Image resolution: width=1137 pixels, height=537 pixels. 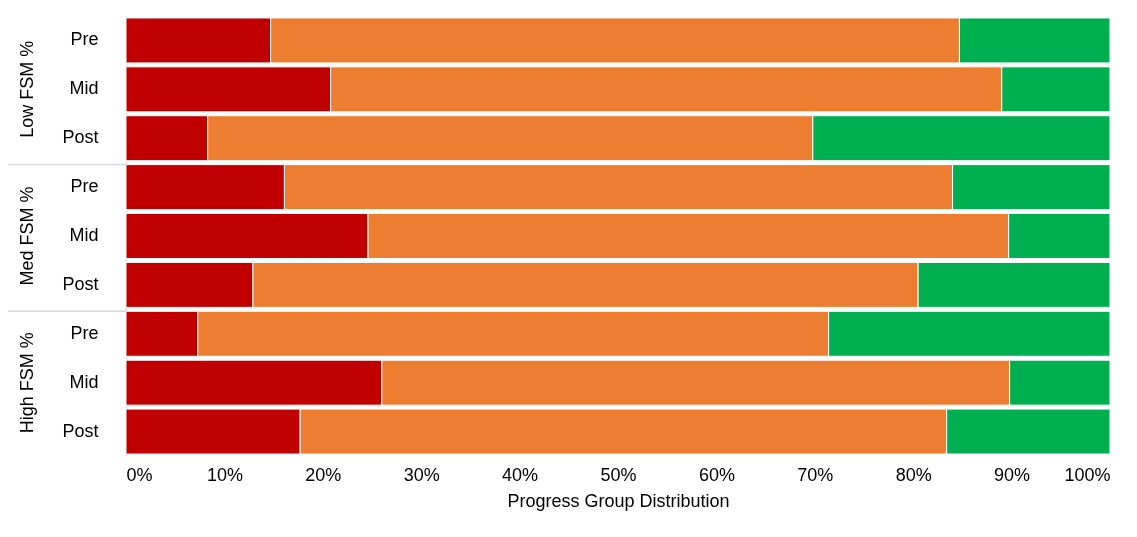 What do you see at coordinates (27, 236) in the screenshot?
I see `text: Med FSM %` at bounding box center [27, 236].